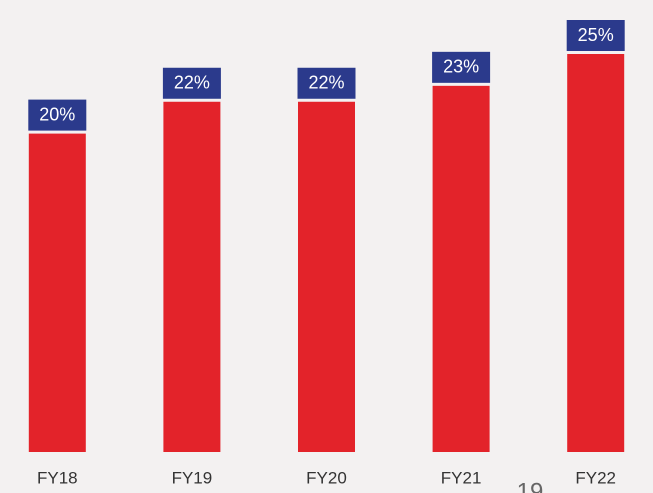 This screenshot has height=493, width=653. What do you see at coordinates (530, 485) in the screenshot?
I see `page-number: 19` at bounding box center [530, 485].